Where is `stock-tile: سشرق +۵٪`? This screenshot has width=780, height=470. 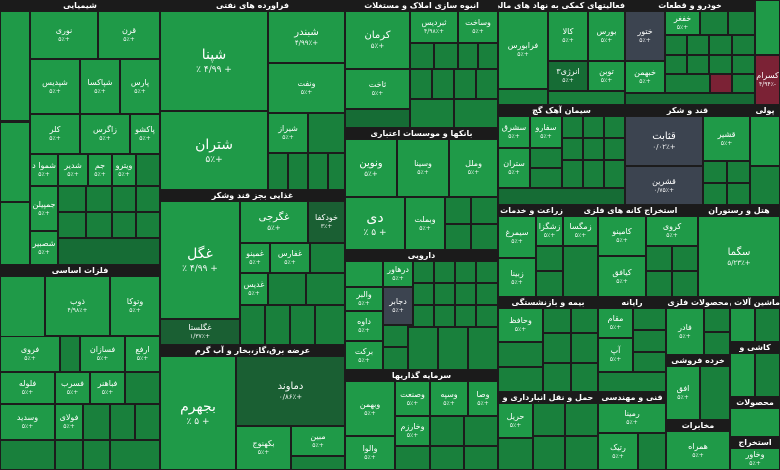
stock-tile: سشرق +۵٪ is located at coordinates (514, 132).